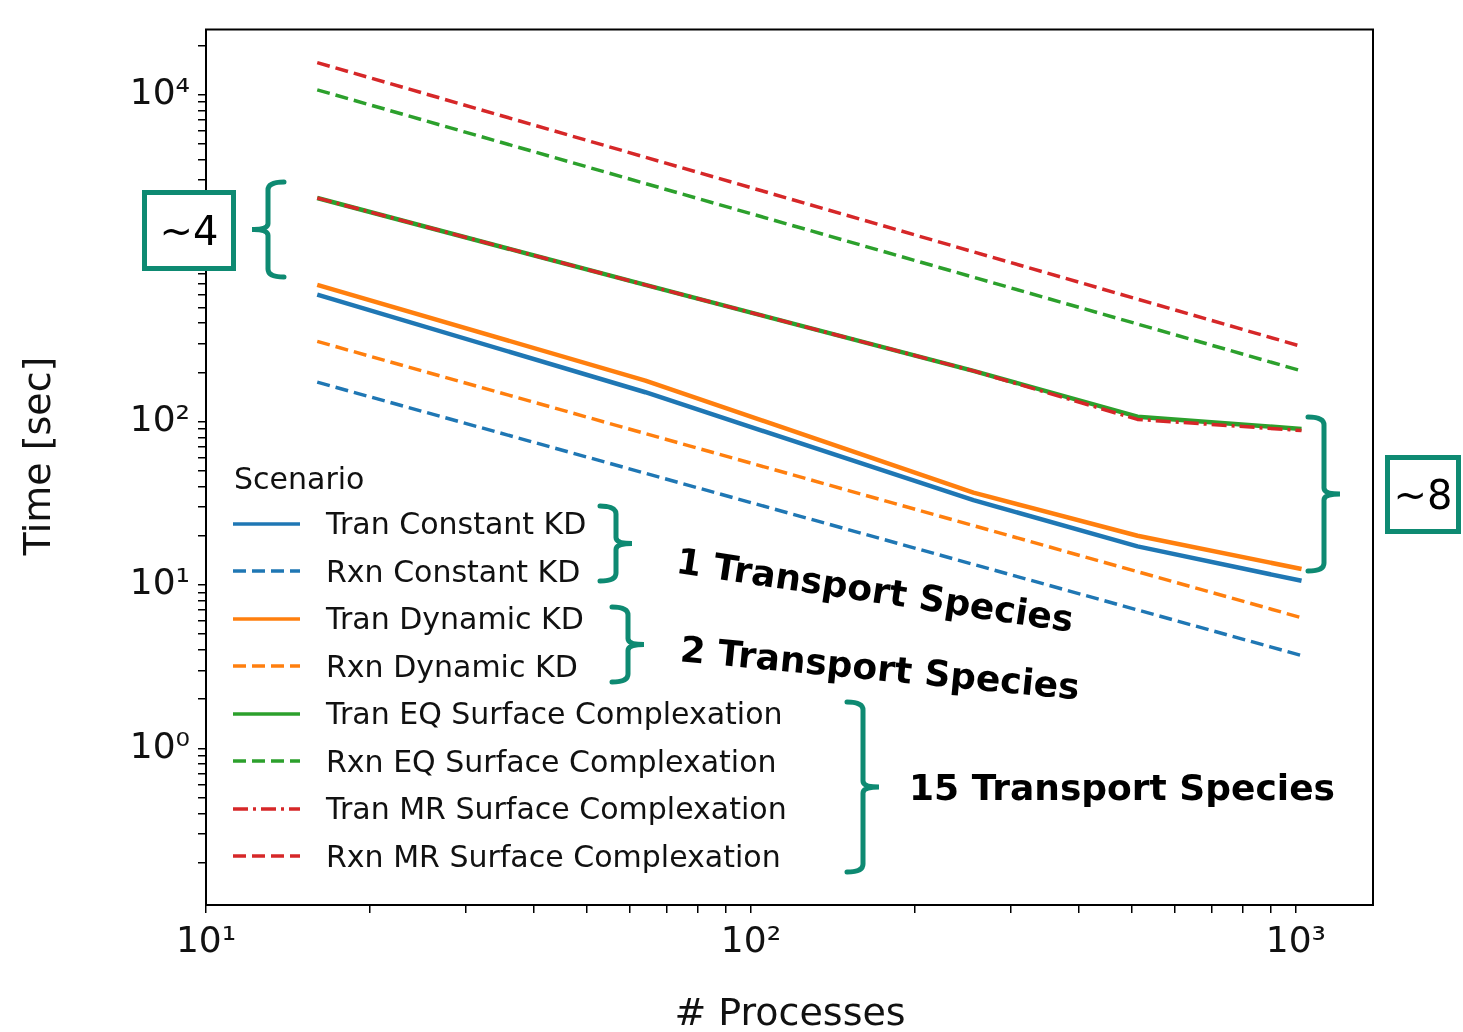 The height and width of the screenshot is (1032, 1463). Describe the element at coordinates (159, 91) in the screenshot. I see `y-tick-label: 10⁴` at that location.